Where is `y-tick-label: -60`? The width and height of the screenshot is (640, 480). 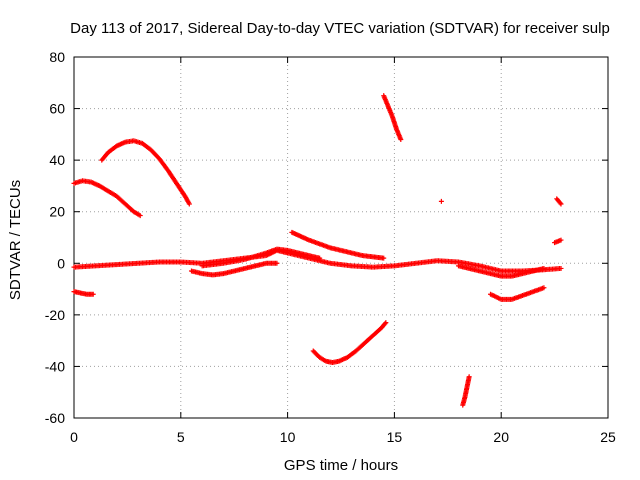 y-tick-label: -60 is located at coordinates (55, 418).